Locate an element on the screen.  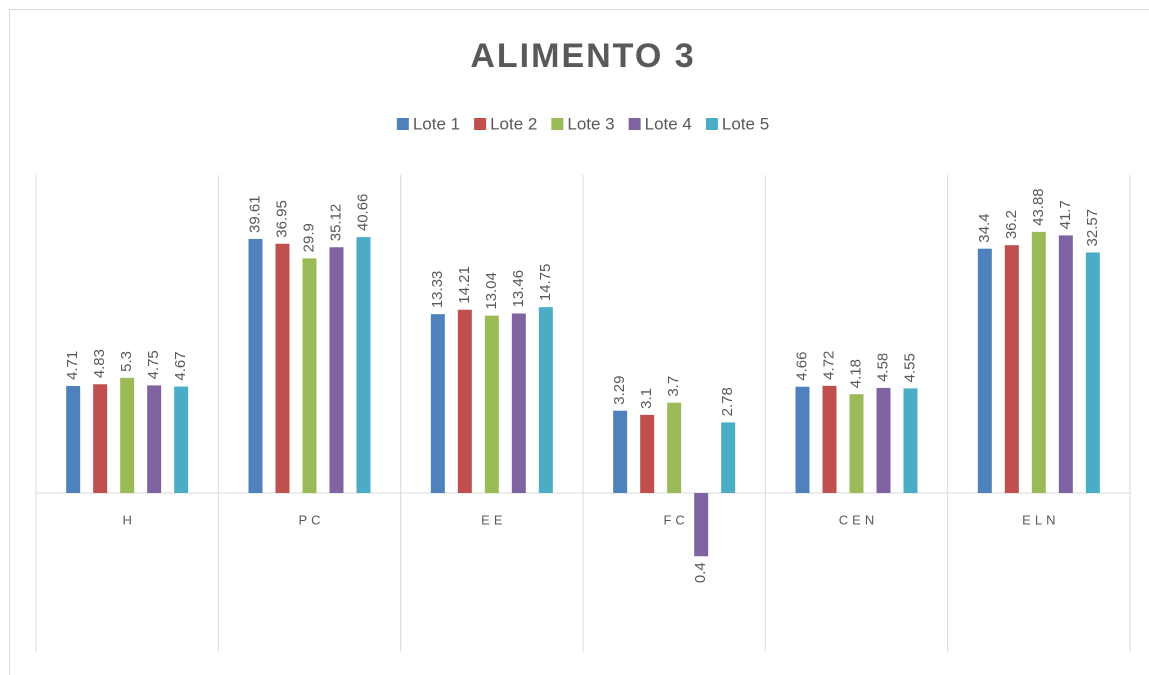
data-label: 34.4 is located at coordinates (984, 227).